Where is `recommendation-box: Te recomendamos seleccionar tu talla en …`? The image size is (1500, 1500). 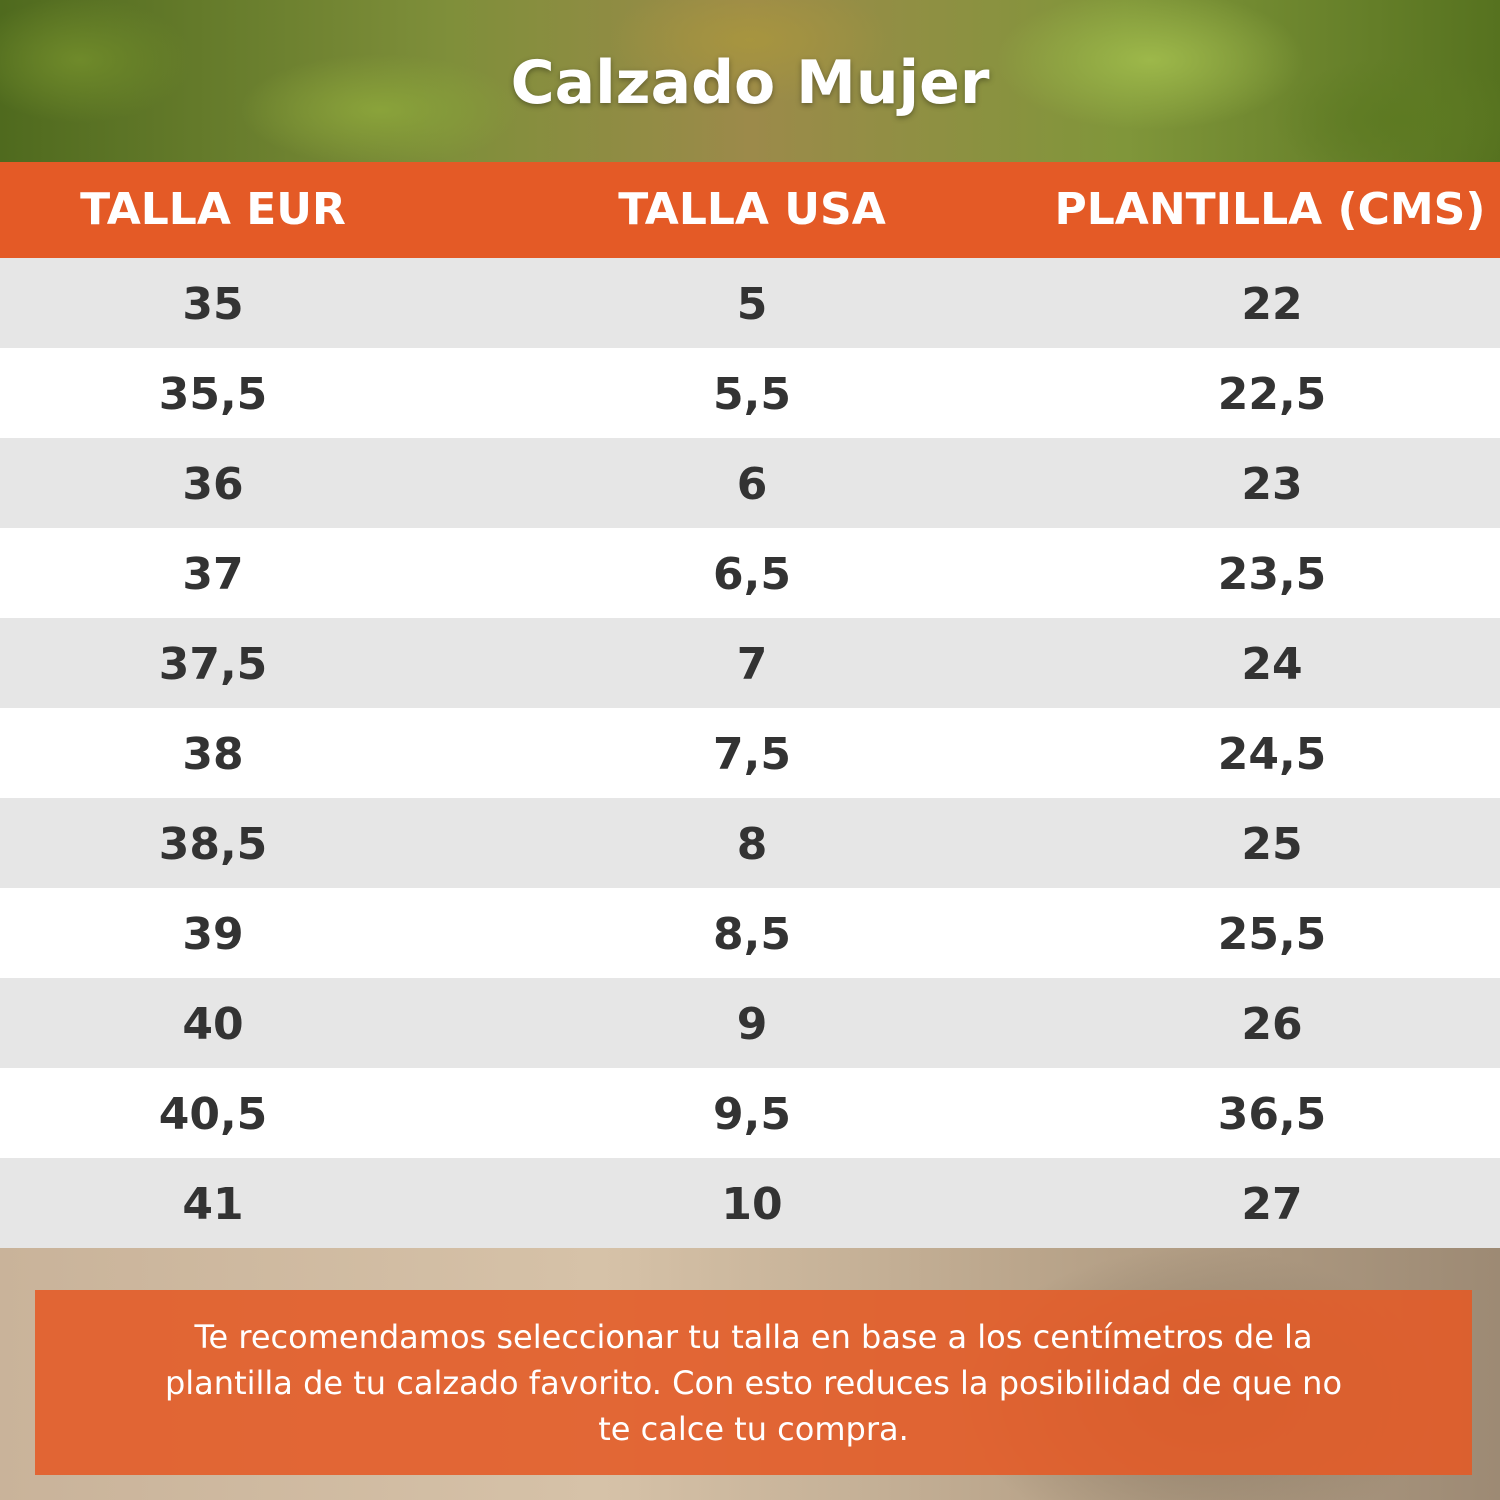
recommendation-box: Te recomendamos seleccionar tu talla en … is located at coordinates (753, 1382).